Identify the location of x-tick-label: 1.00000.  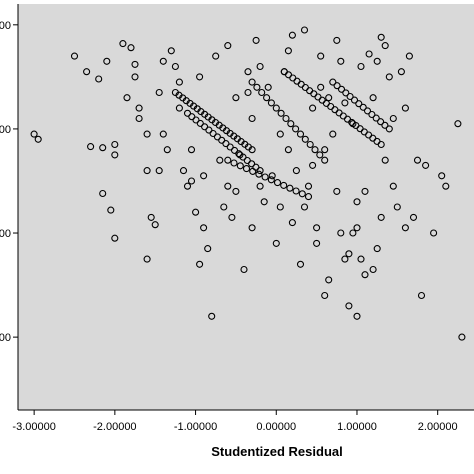
(357, 427).